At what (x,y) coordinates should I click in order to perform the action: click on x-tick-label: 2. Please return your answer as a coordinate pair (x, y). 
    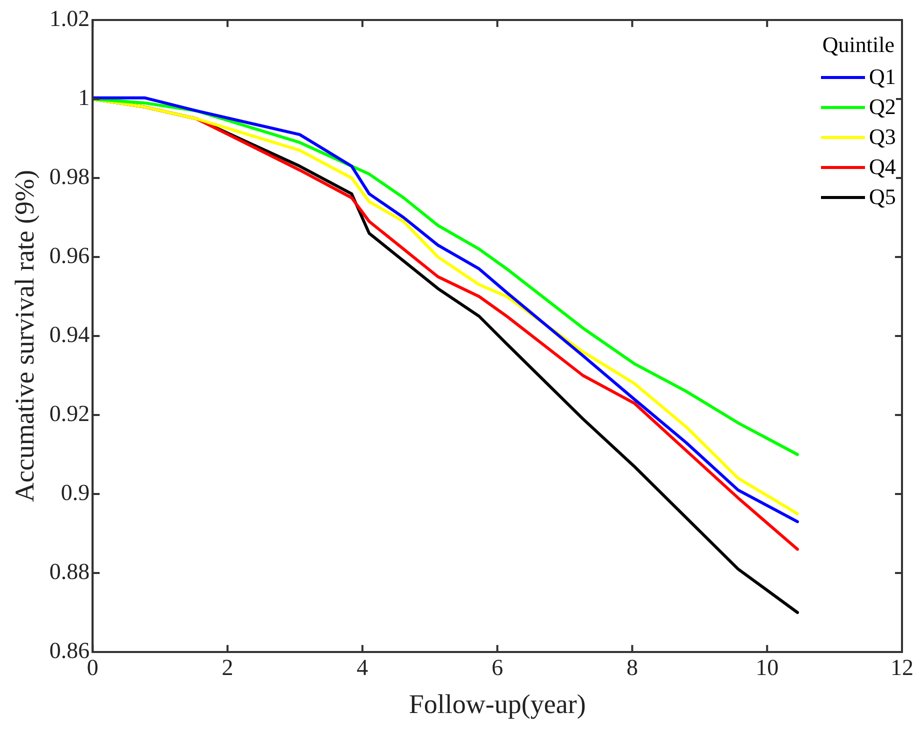
    Looking at the image, I should click on (228, 667).